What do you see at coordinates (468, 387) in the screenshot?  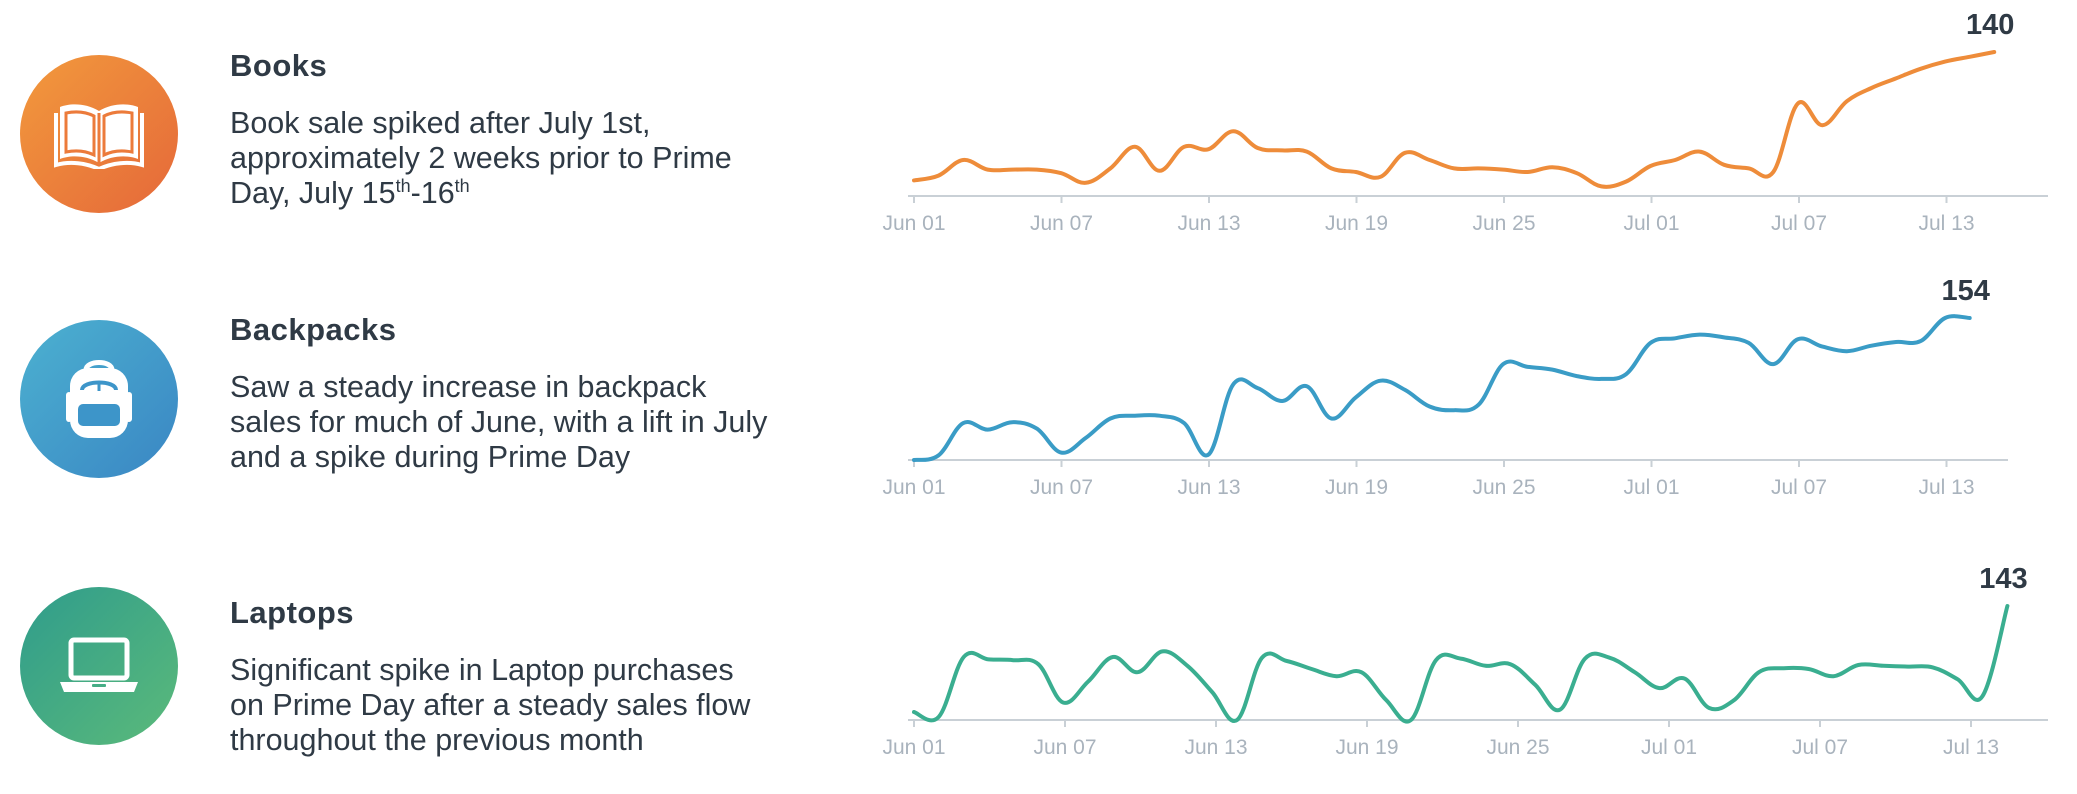 I see `backpacks-desc-line-1: Saw a steady increase in backpack` at bounding box center [468, 387].